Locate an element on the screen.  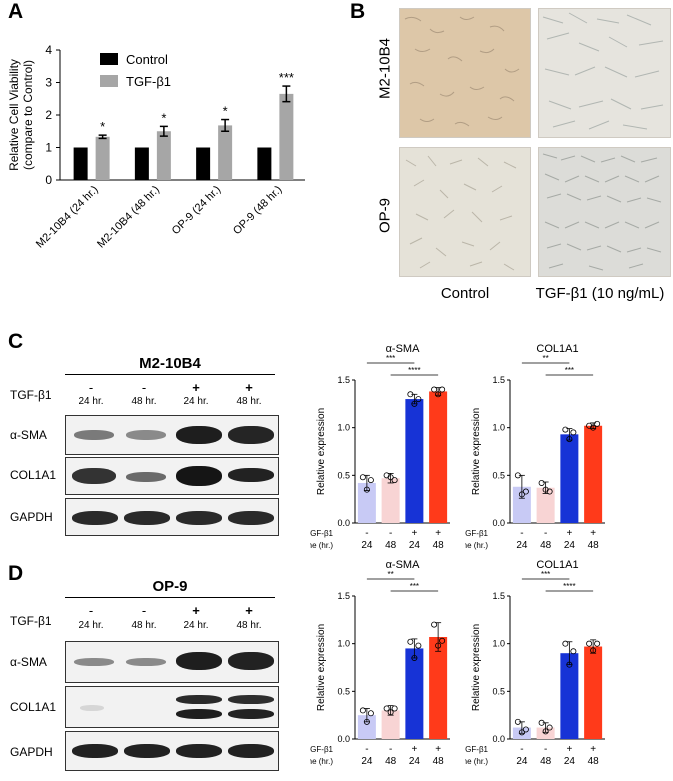
blot-c-protein-gapdh: GAPDH is located at coordinates (31, 517).